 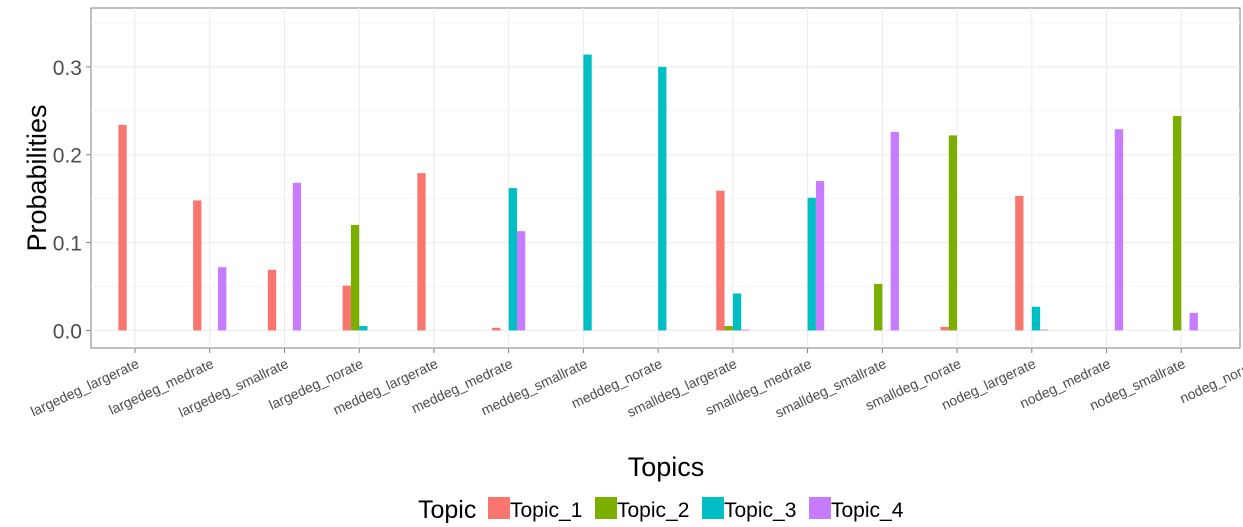 What do you see at coordinates (666, 467) in the screenshot?
I see `x-axis-title: Topics` at bounding box center [666, 467].